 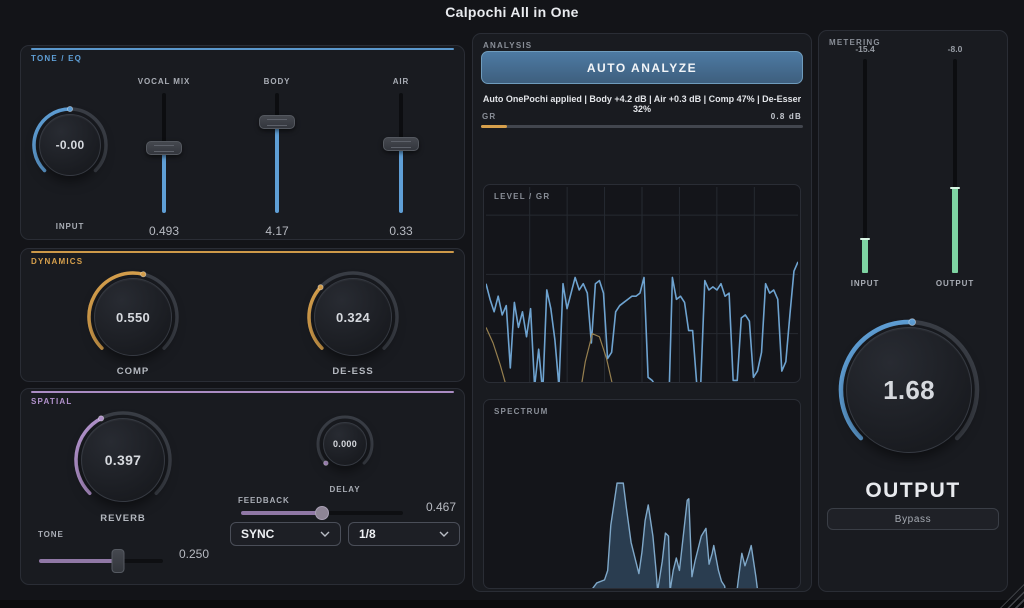 I want to click on vocal-mix-slider, so click(x=164, y=153).